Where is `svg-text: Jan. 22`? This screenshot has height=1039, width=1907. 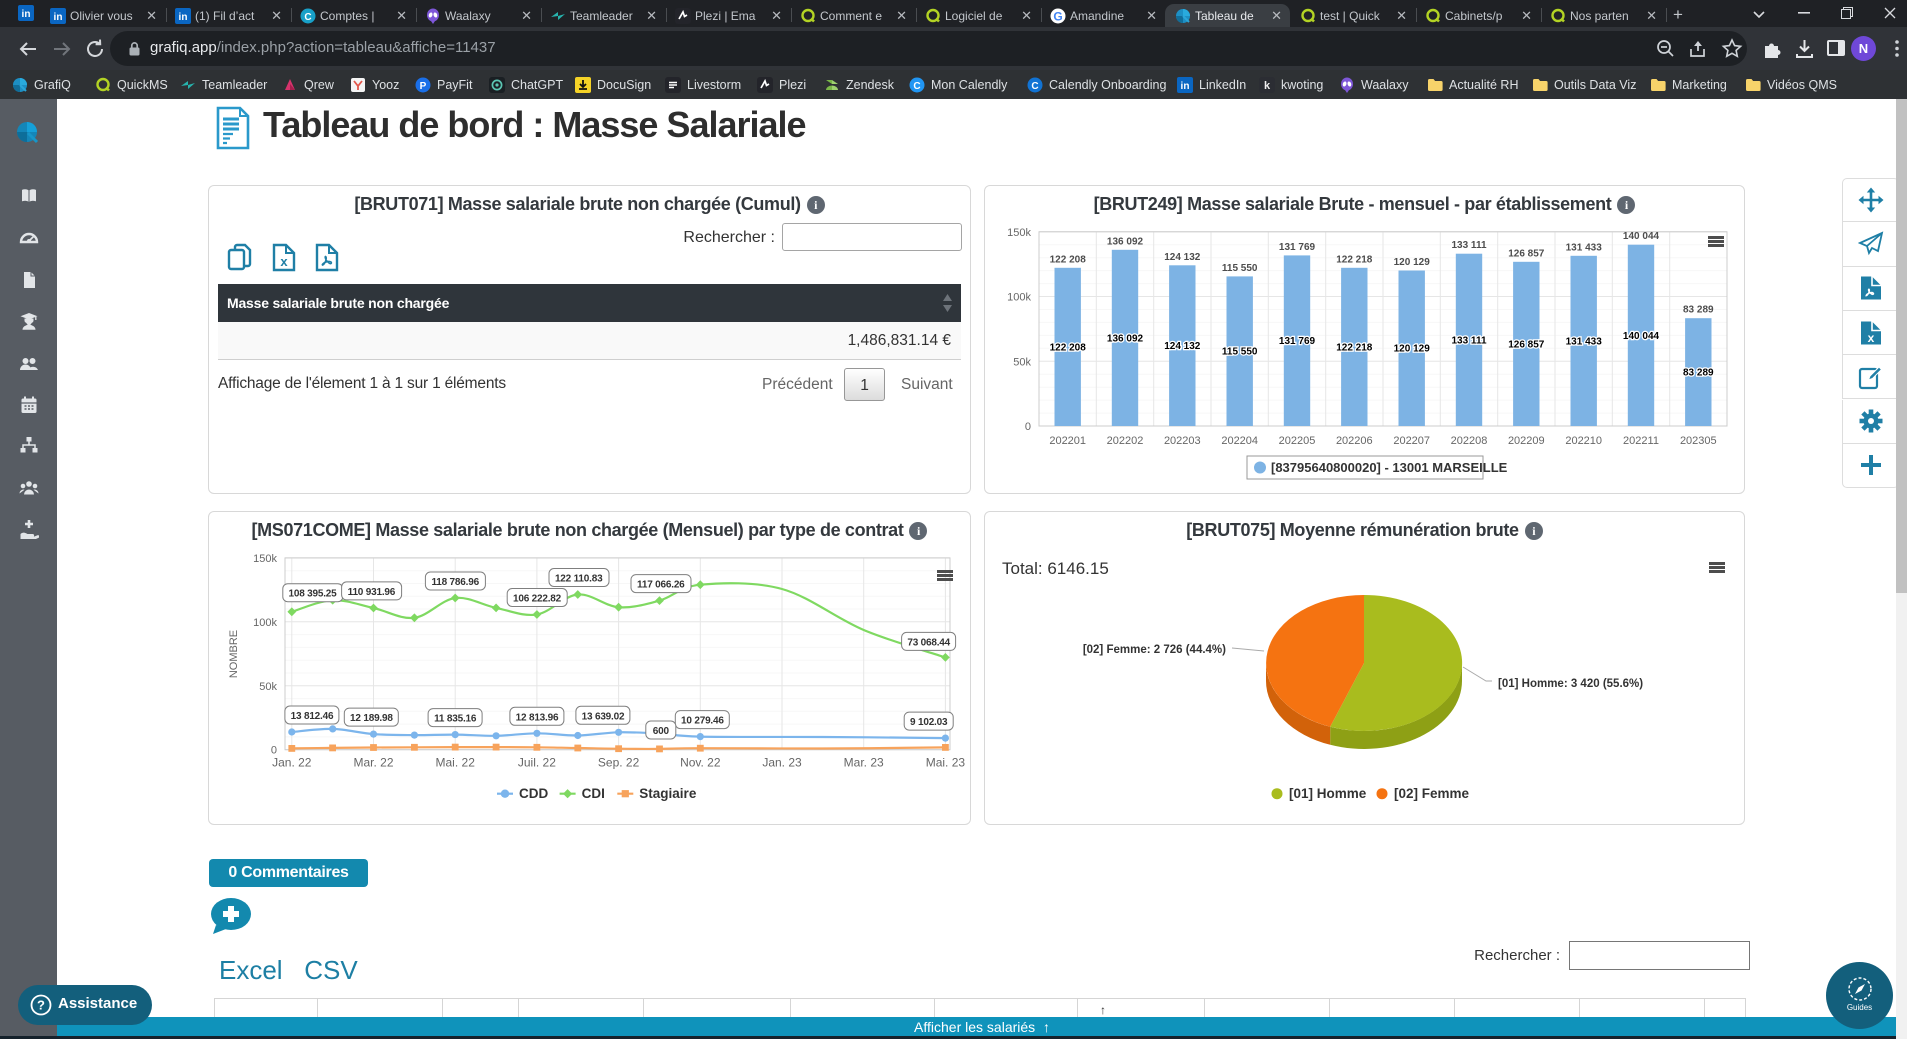
svg-text: Jan. 22 is located at coordinates (292, 763).